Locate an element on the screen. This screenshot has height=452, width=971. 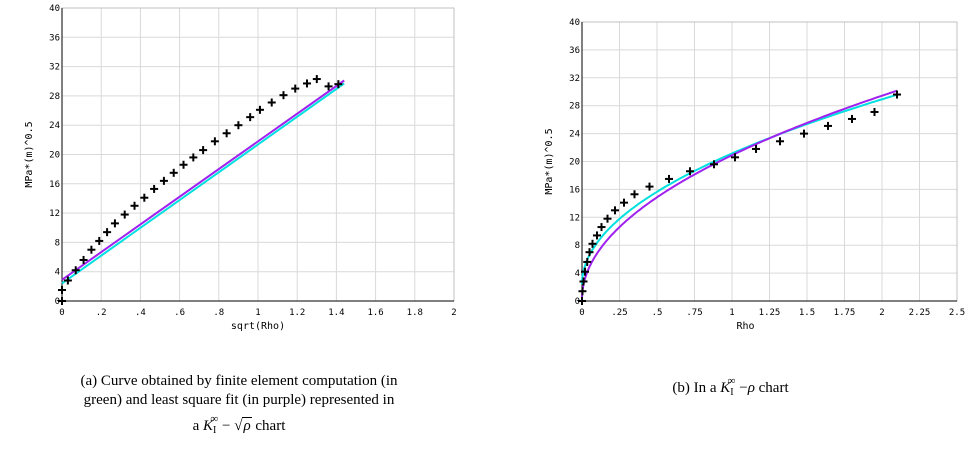
chart-a-ytick-label: 4 is located at coordinates (57, 273).